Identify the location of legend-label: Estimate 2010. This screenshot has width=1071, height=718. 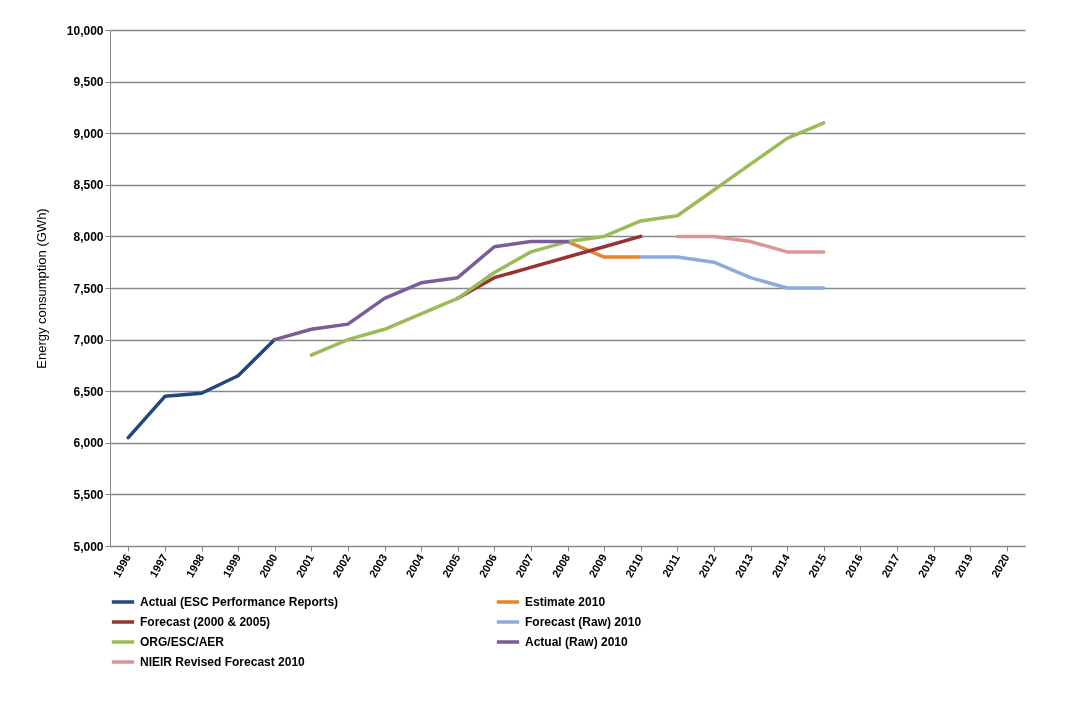
(565, 602).